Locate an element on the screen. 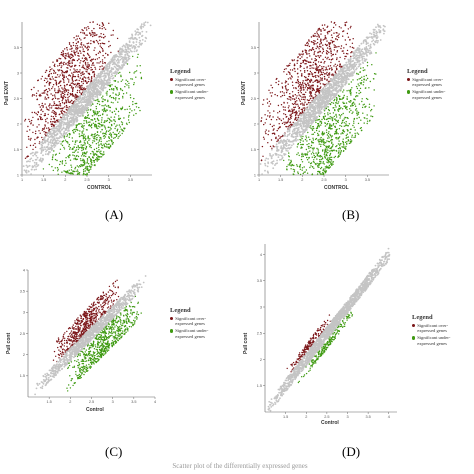  under-expressed-points is located at coordinates (92, 114).